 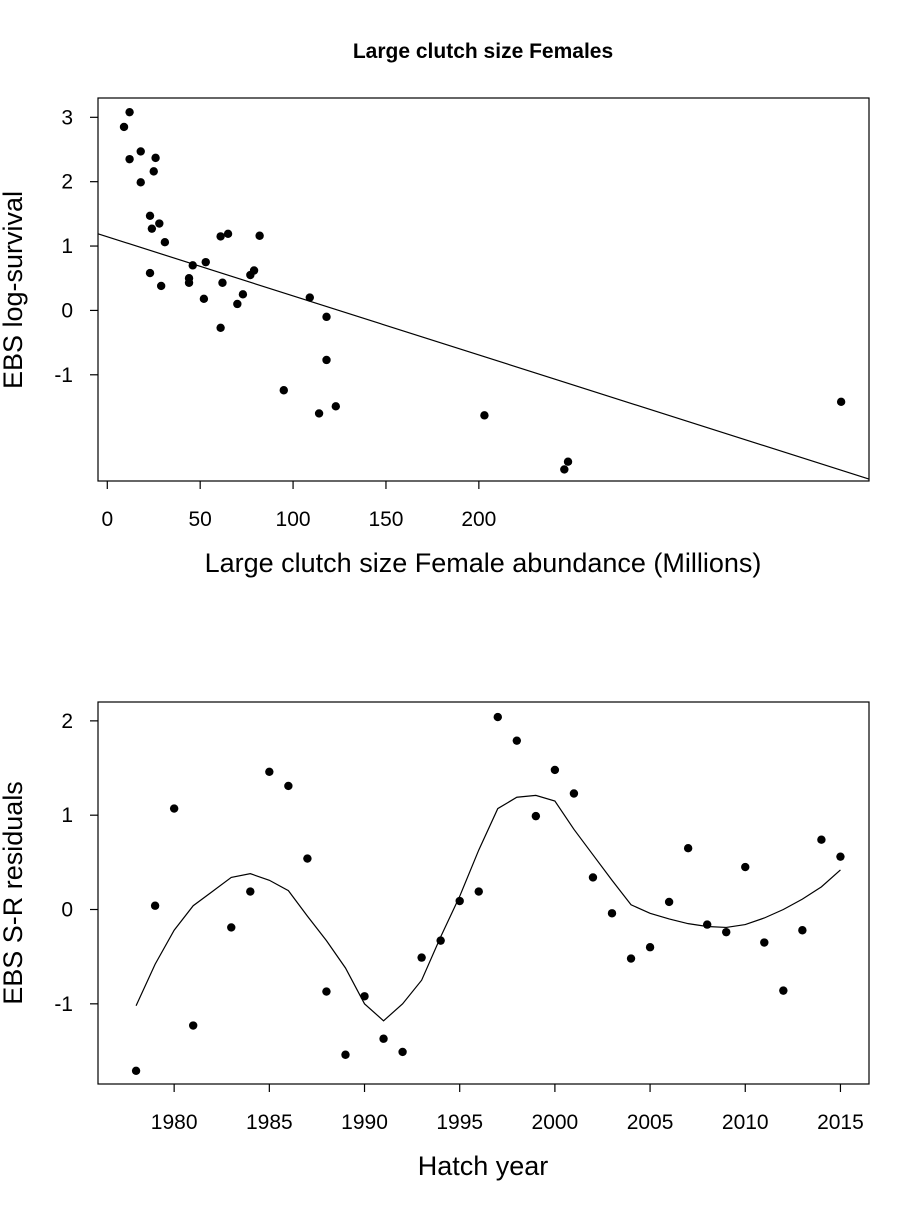 What do you see at coordinates (67, 246) in the screenshot?
I see `top-y-tick-label-2: 1` at bounding box center [67, 246].